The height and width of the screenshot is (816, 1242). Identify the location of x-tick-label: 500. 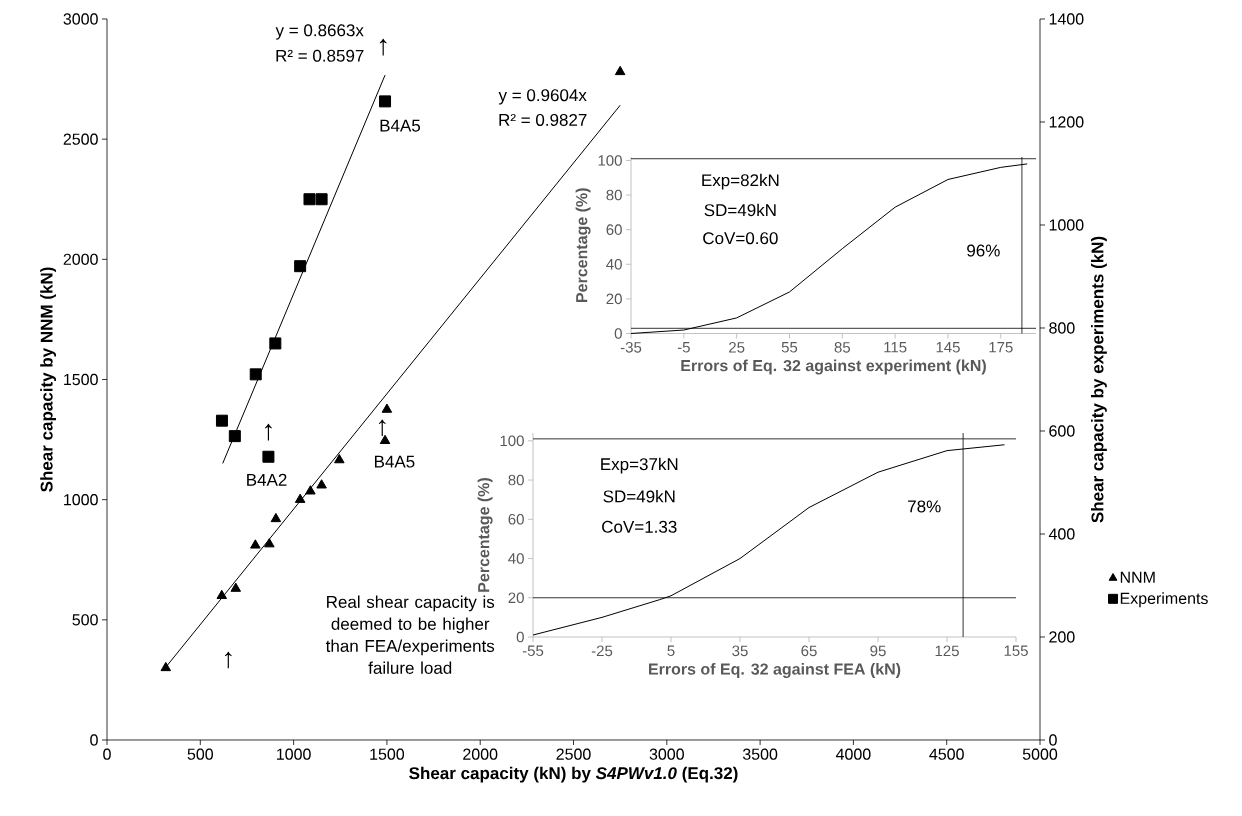
(200, 754).